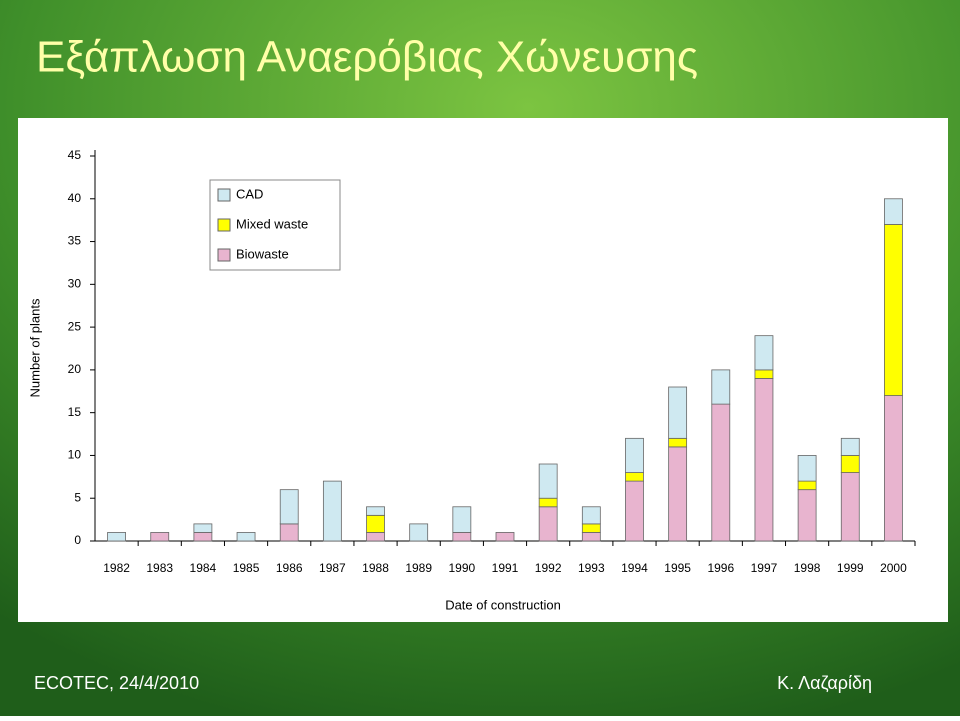 This screenshot has height=721, width=960. What do you see at coordinates (77, 540) in the screenshot?
I see `y-tick-label: 0` at bounding box center [77, 540].